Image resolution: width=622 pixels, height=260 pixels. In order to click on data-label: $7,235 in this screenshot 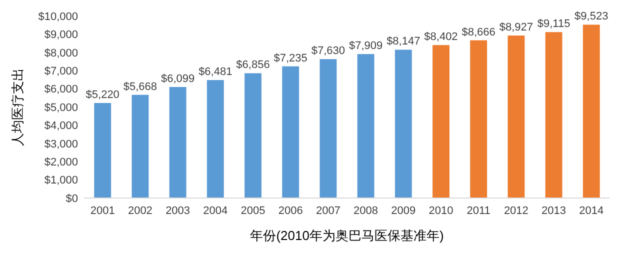, I will do `click(291, 58)`.